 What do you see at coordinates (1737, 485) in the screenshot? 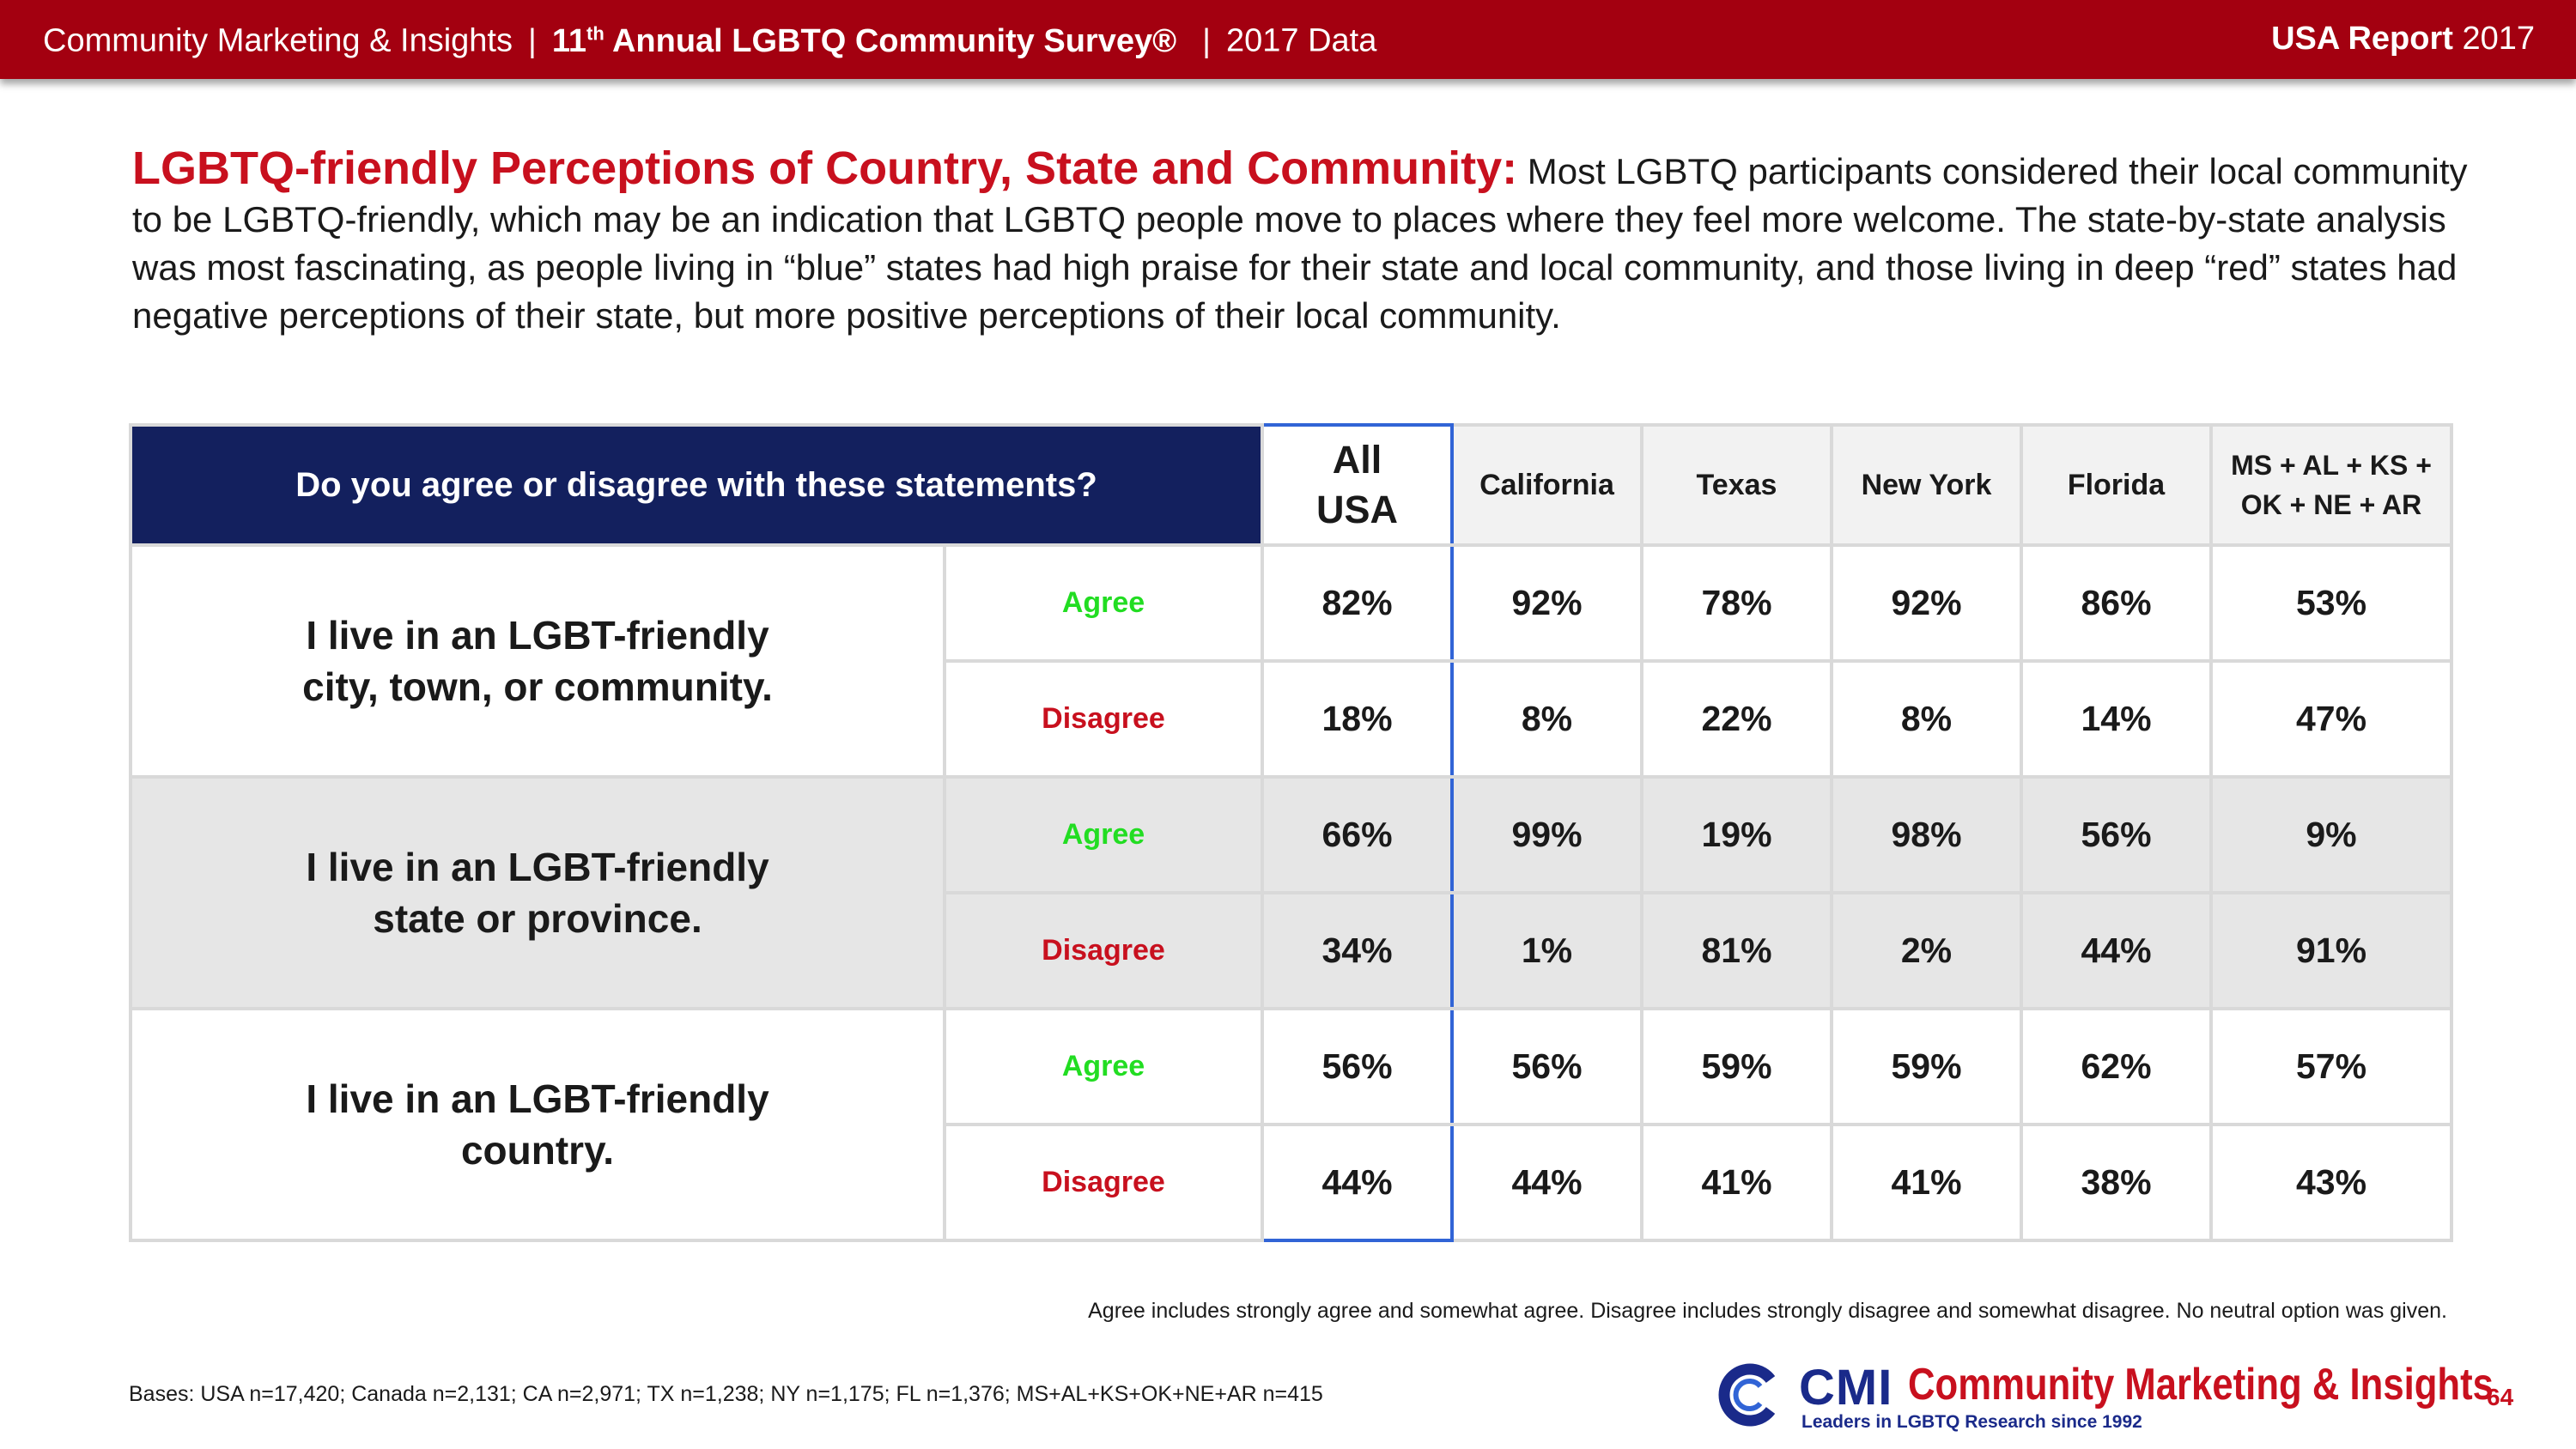
I see `column-header-texas: Texas` at bounding box center [1737, 485].